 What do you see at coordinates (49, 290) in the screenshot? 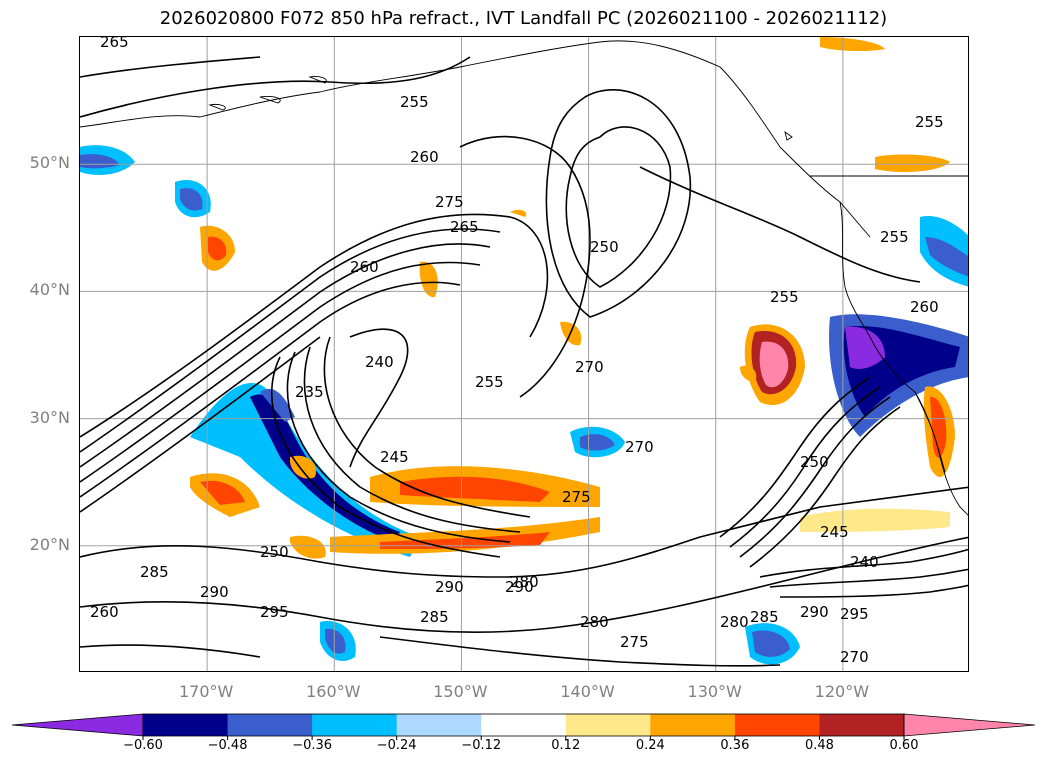
I see `lat-label: 40°N` at bounding box center [49, 290].